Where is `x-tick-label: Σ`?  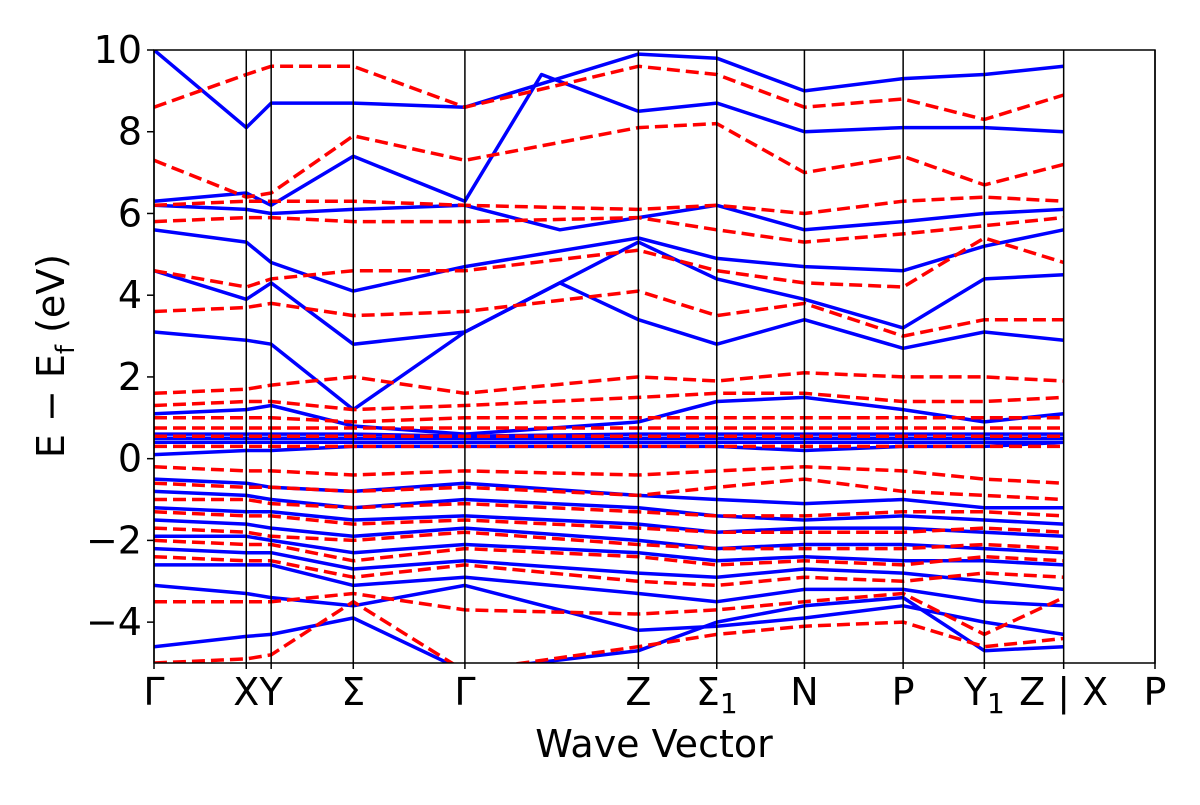
x-tick-label: Σ is located at coordinates (353, 692).